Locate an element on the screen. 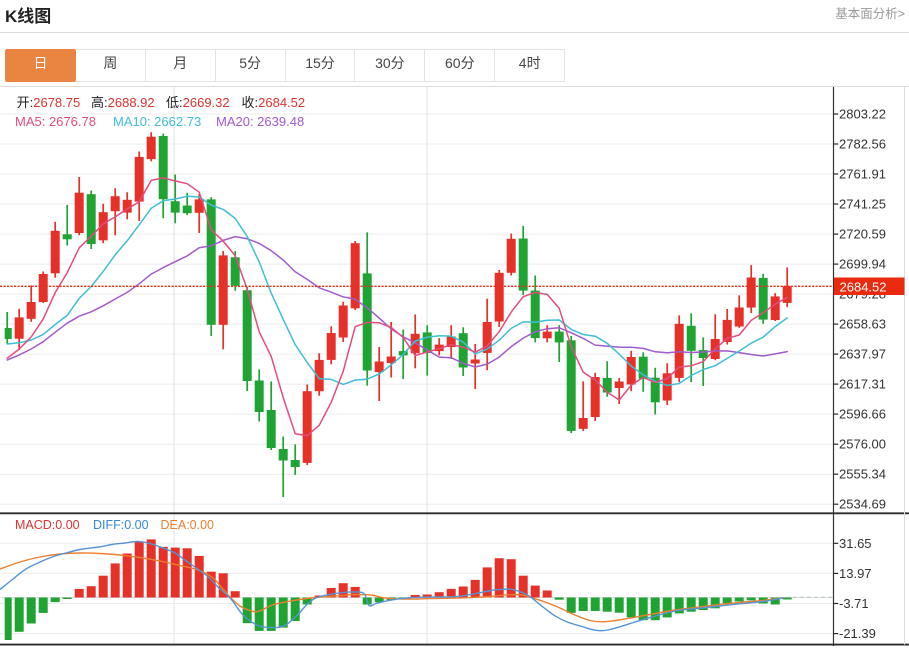 The height and width of the screenshot is (648, 909). svg-text: 13.97 is located at coordinates (855, 573).